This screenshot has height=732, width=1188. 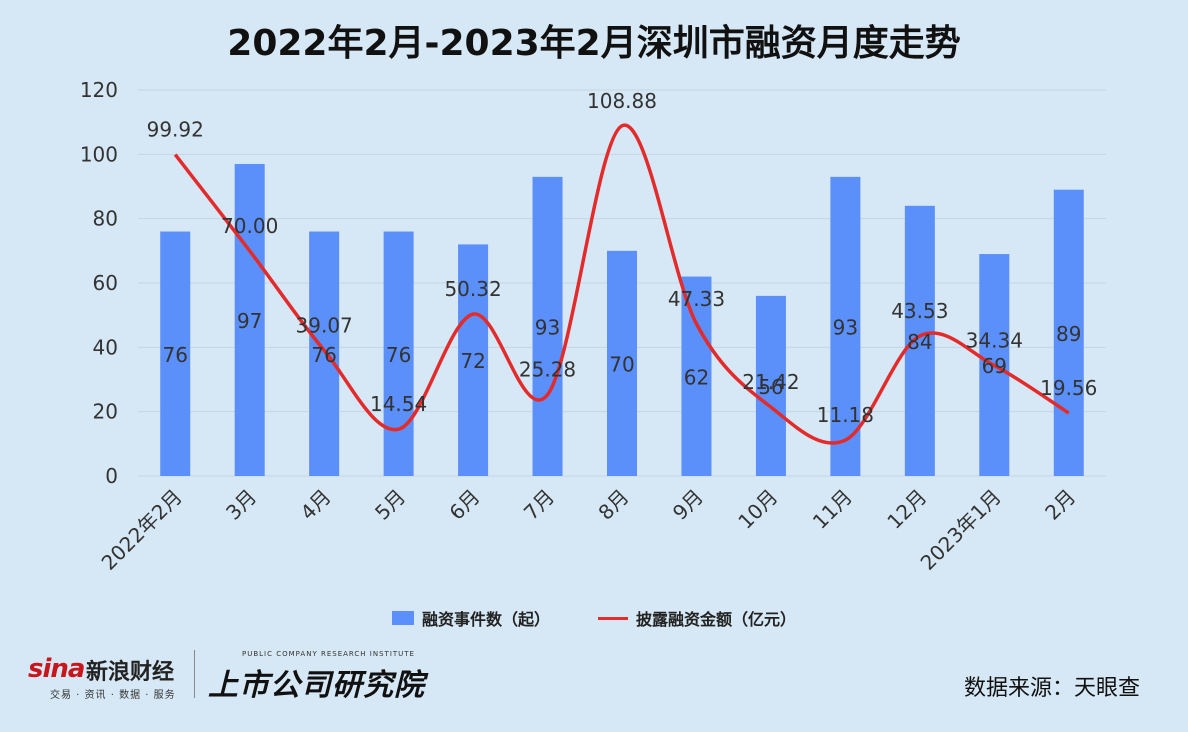 I want to click on x-tick-label: 7月, so click(x=539, y=505).